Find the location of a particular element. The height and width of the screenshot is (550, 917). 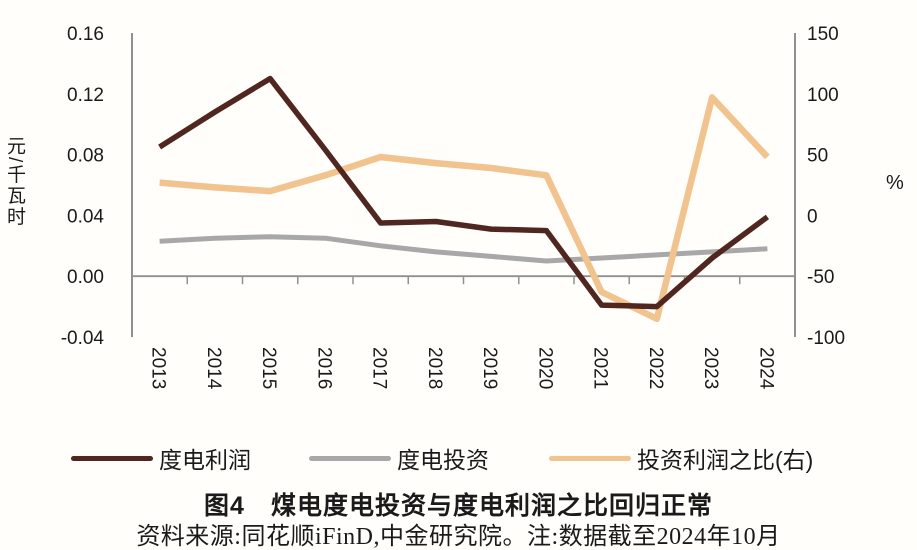

legend: 度电利润 度电投资 投资利润之比(右) is located at coordinates (458, 458).